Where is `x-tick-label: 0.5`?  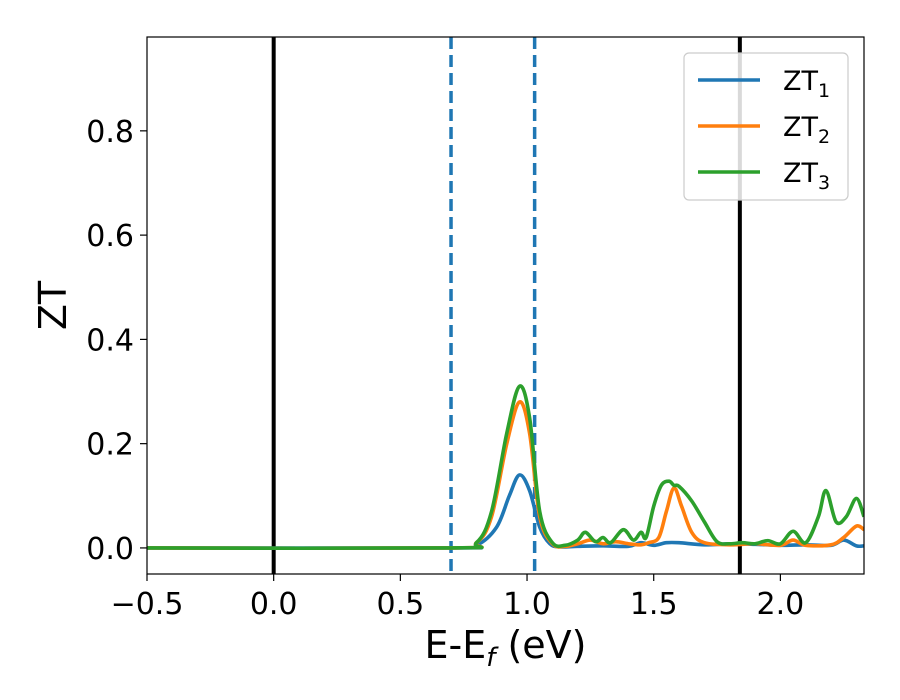
x-tick-label: 0.5 is located at coordinates (400, 604).